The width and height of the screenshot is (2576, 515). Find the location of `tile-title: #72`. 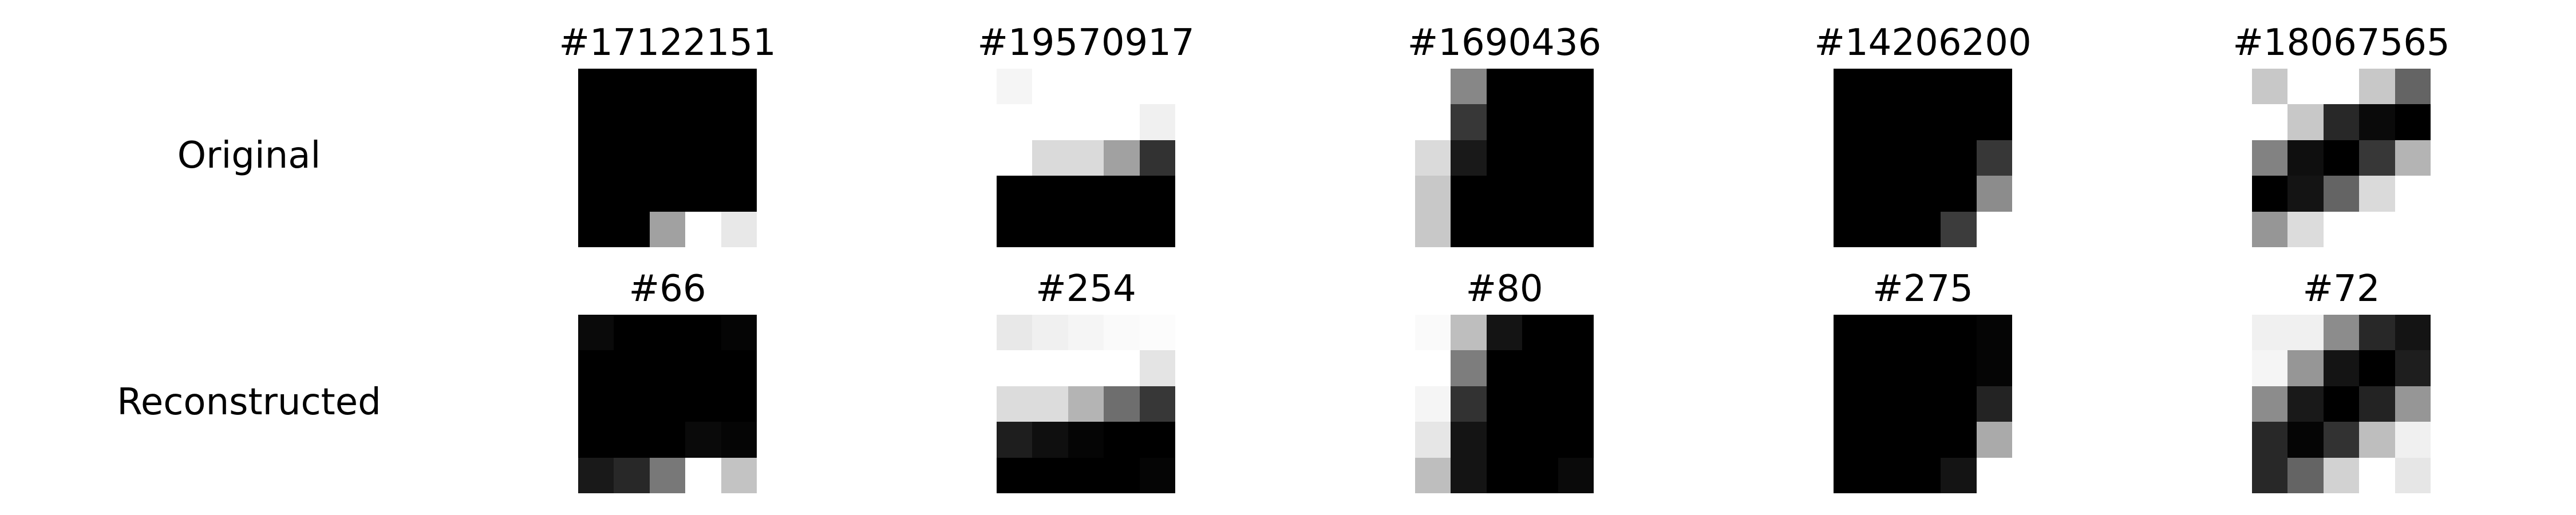

tile-title: #72 is located at coordinates (2341, 289).